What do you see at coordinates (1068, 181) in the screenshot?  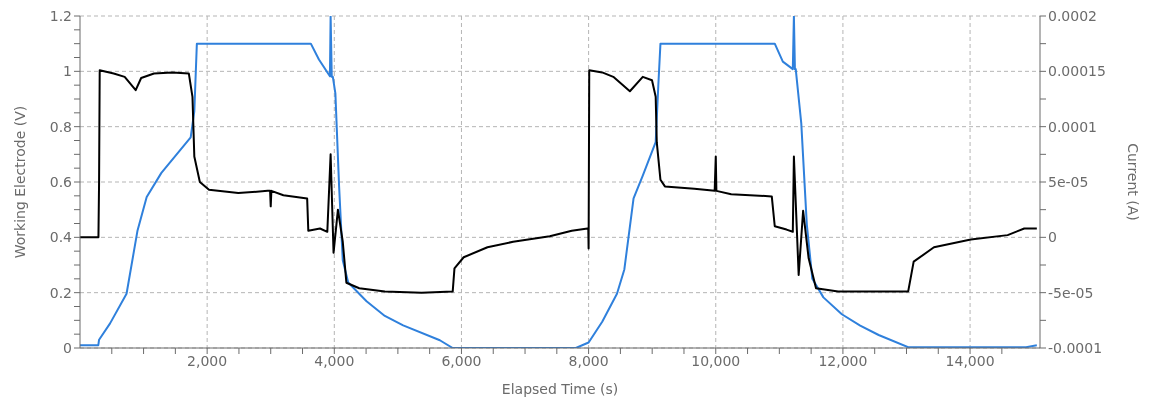 I see `y2-tick-label: 5e-05` at bounding box center [1068, 181].